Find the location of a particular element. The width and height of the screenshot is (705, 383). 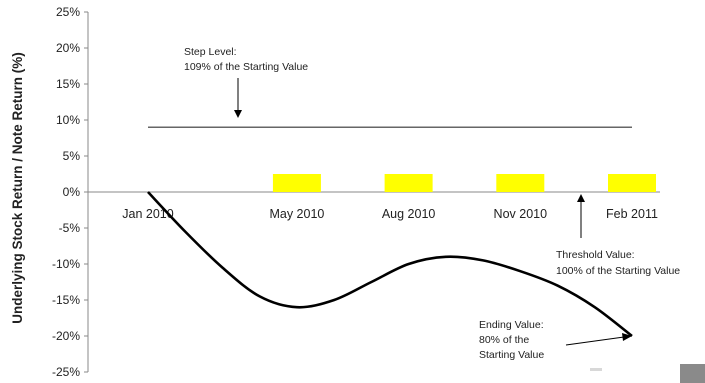

threshold-annotation-line-2: 100% of the Starting Value is located at coordinates (618, 271).